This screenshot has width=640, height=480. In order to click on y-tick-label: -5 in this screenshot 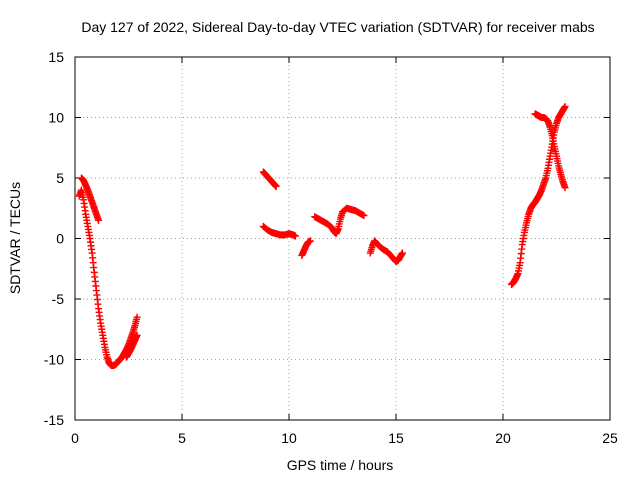, I will do `click(58, 299)`.